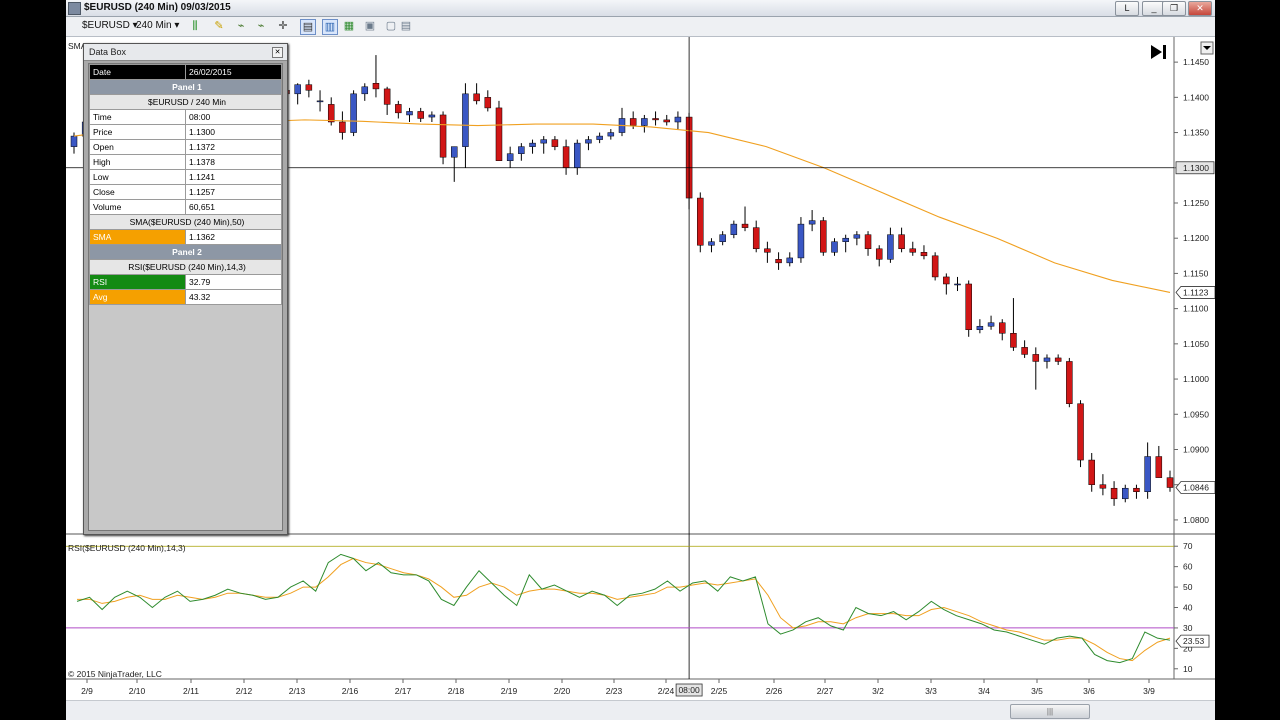  I want to click on rsi-tick-label: 50, so click(1188, 587).